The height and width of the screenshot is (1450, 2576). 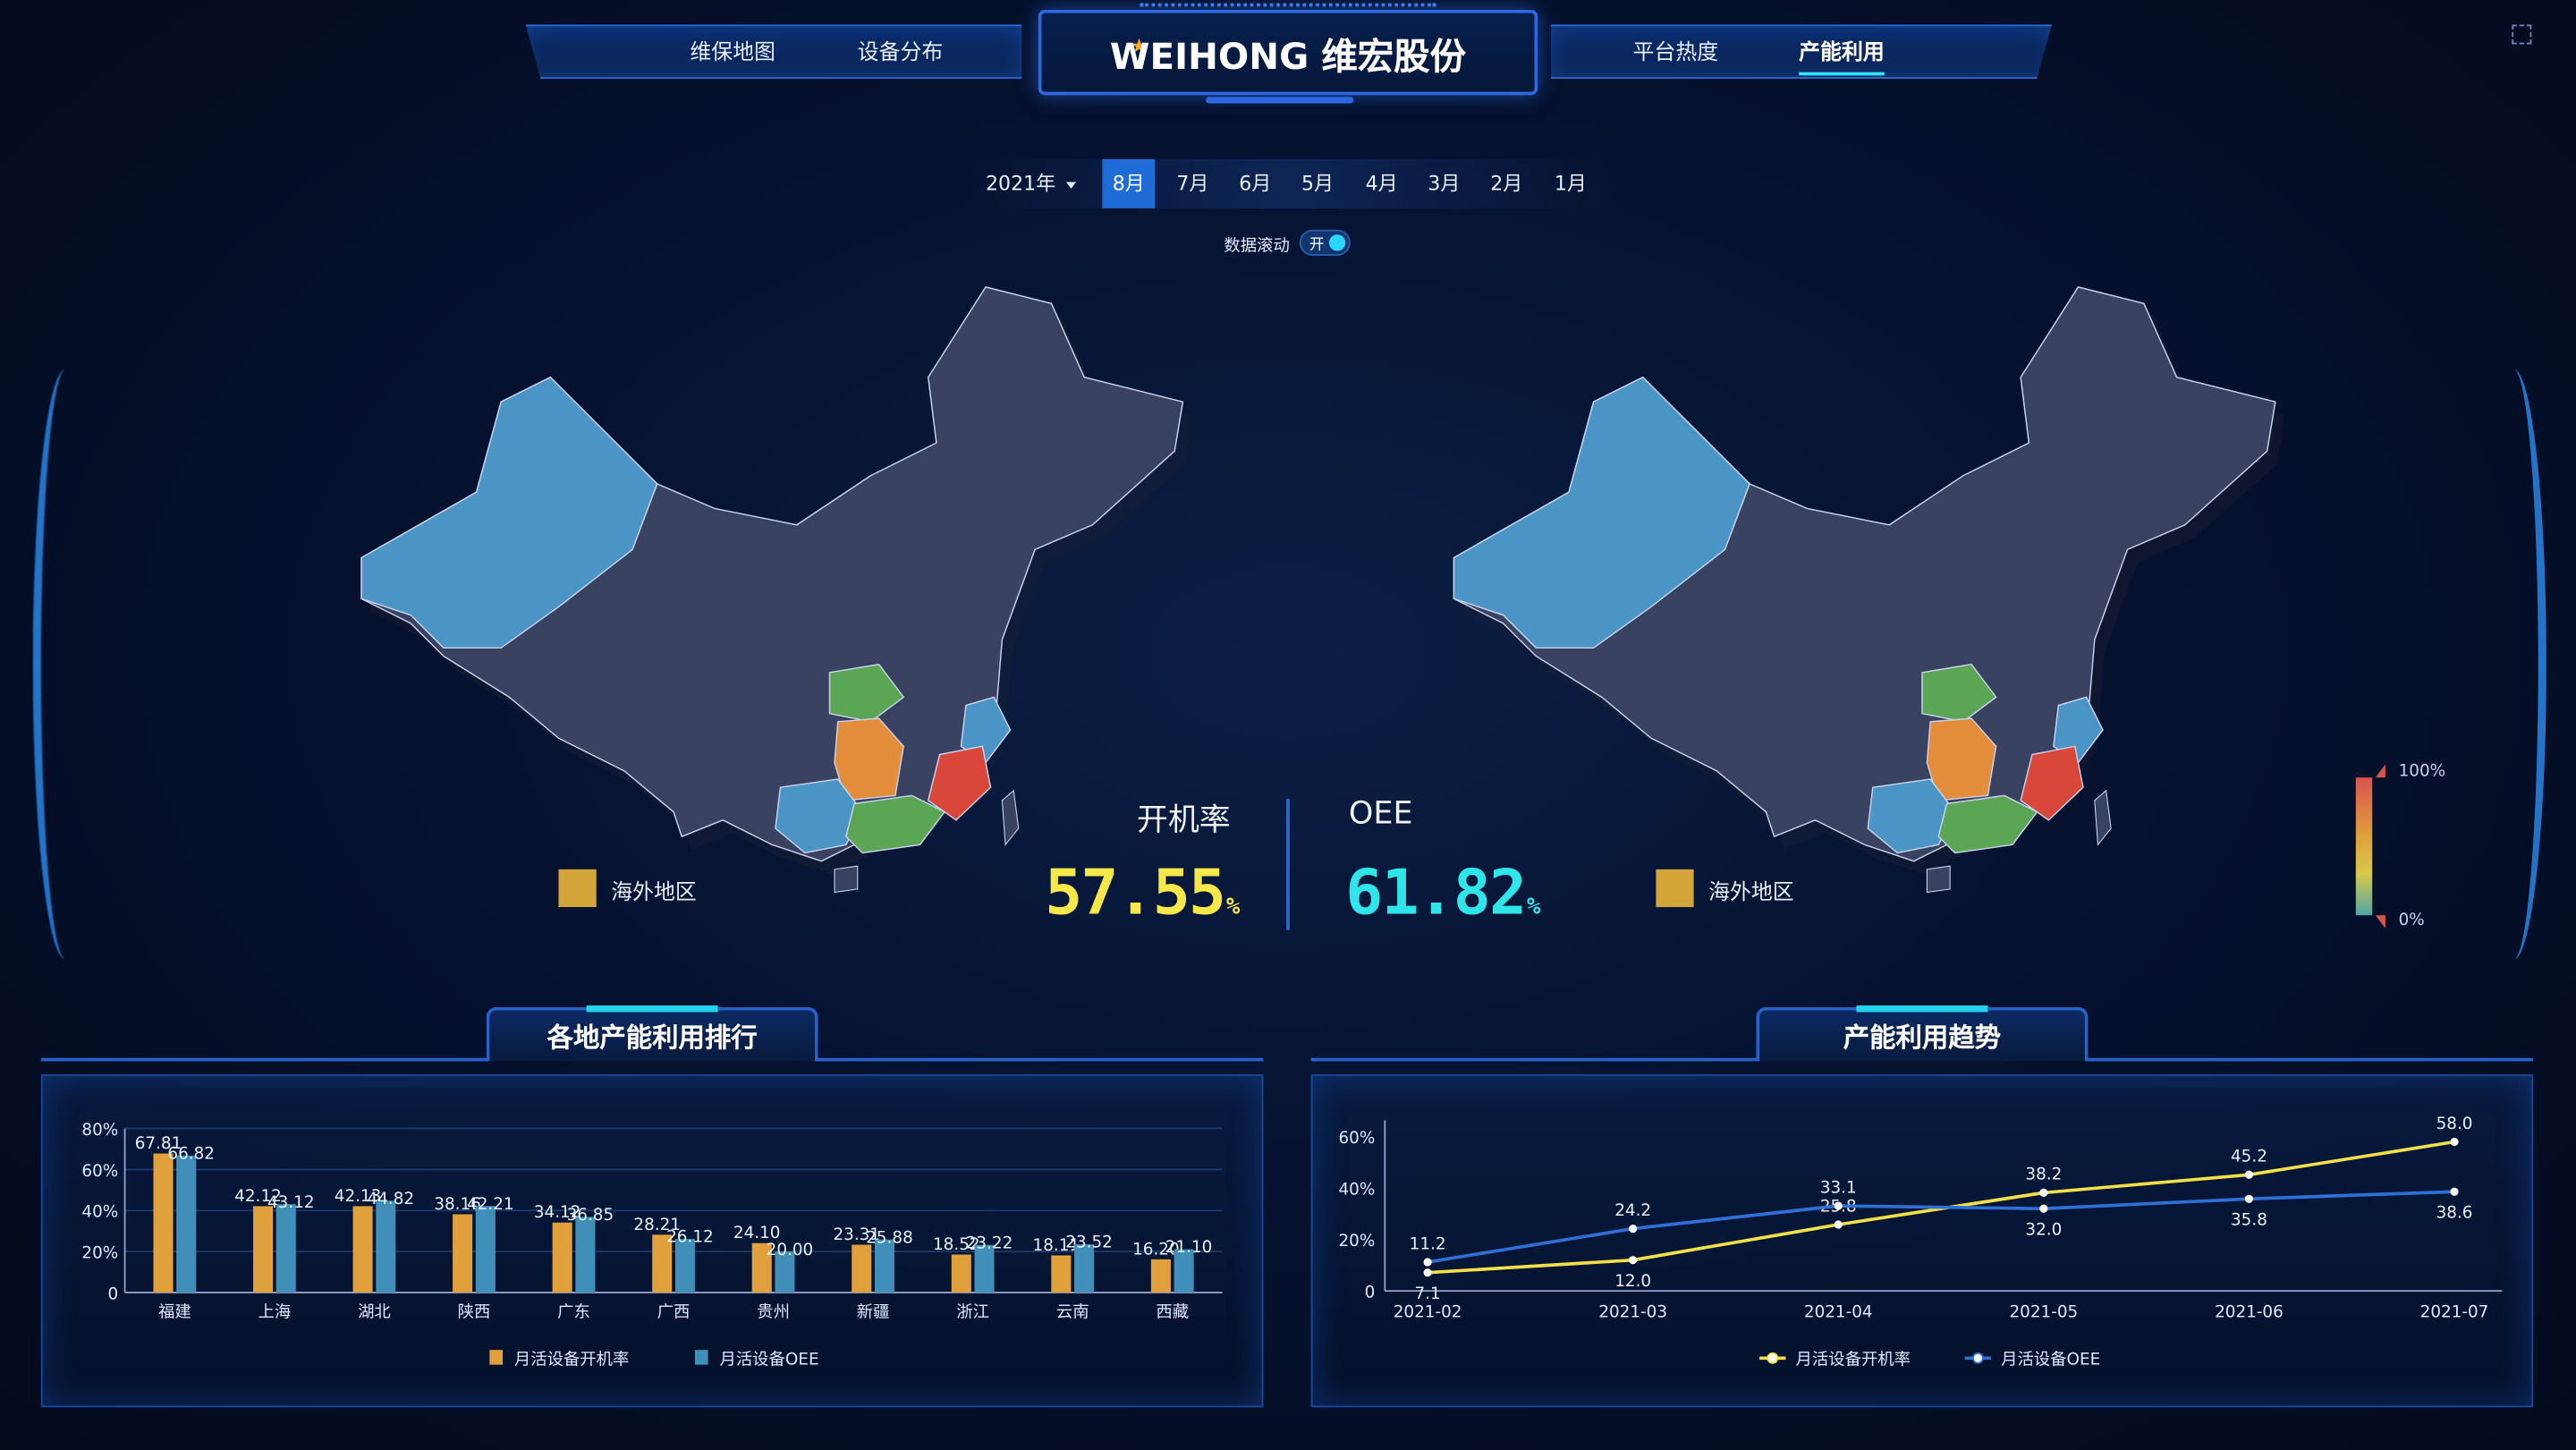 I want to click on x-tick-label: 2021-07, so click(x=2454, y=1311).